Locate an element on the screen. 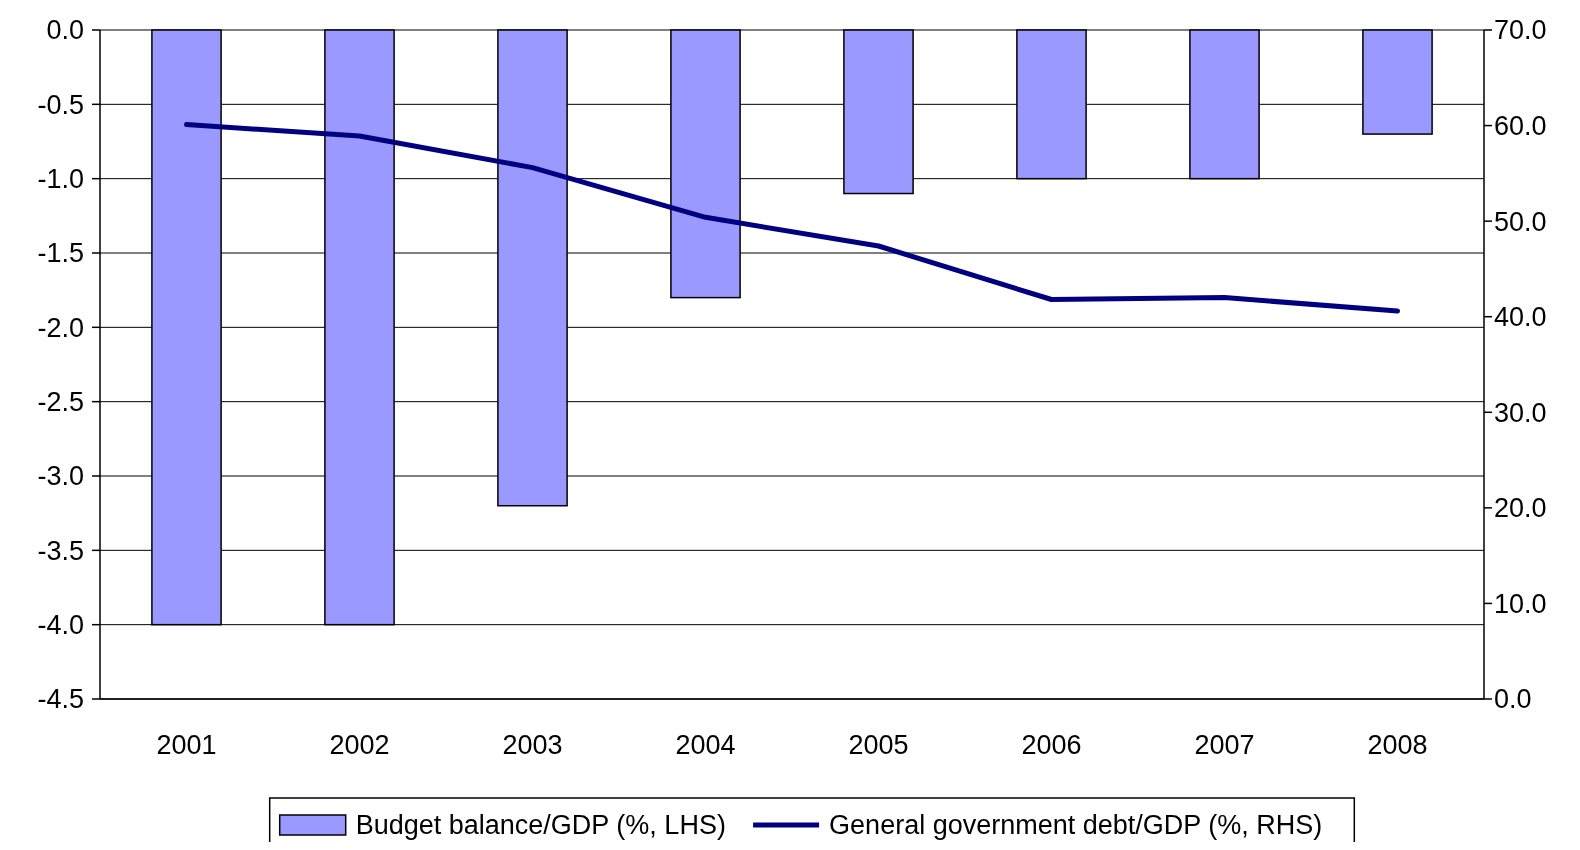  y-tick-label: -2.0 is located at coordinates (60, 327).